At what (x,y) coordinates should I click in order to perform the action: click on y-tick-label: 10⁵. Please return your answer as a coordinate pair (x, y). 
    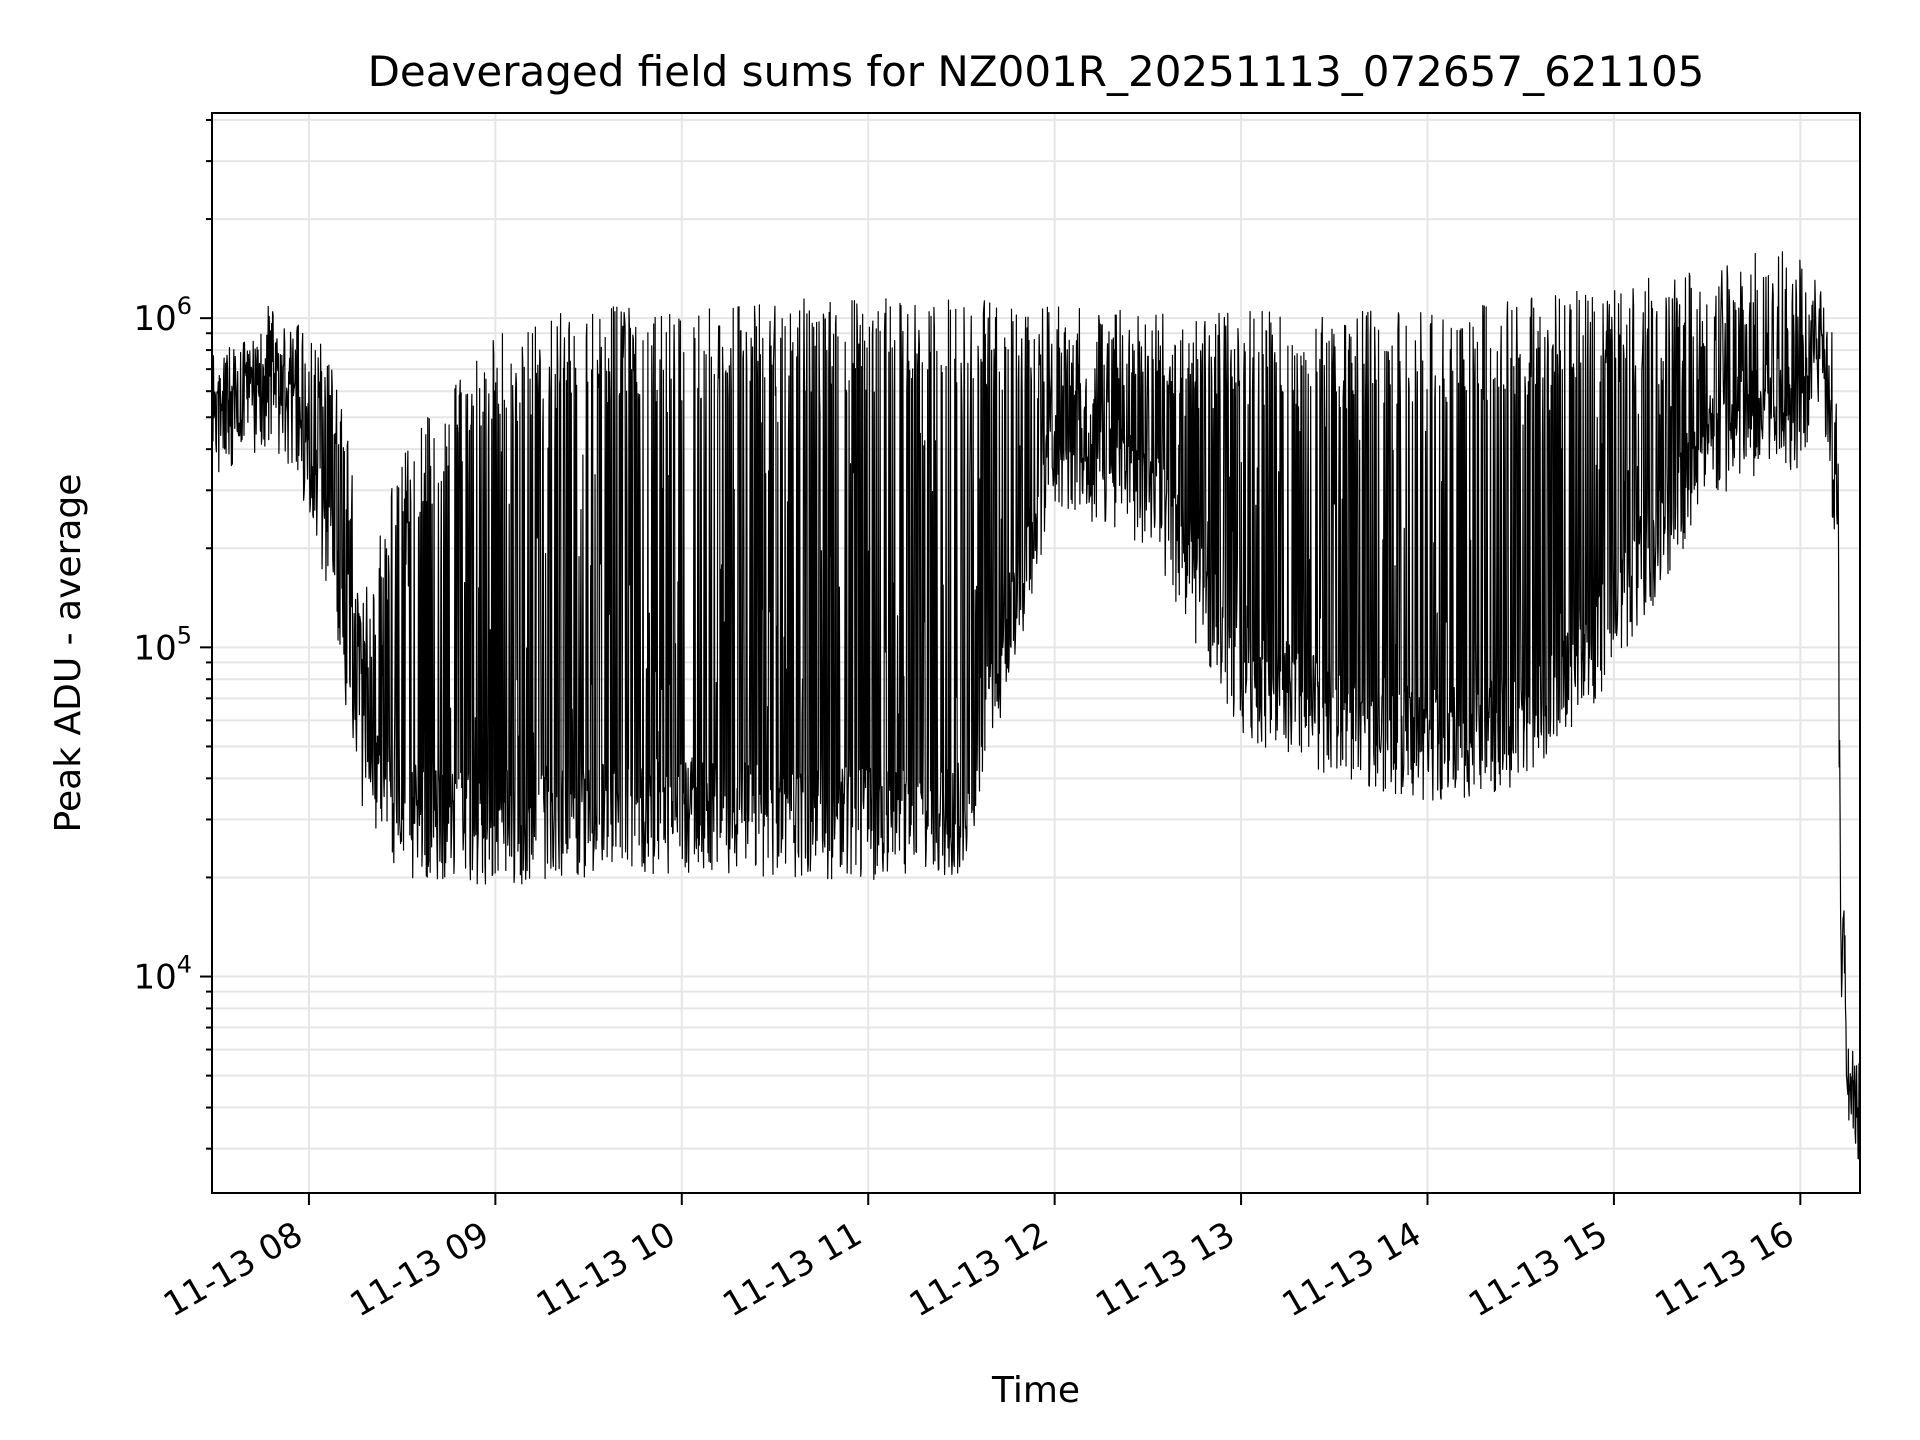
    Looking at the image, I should click on (162, 644).